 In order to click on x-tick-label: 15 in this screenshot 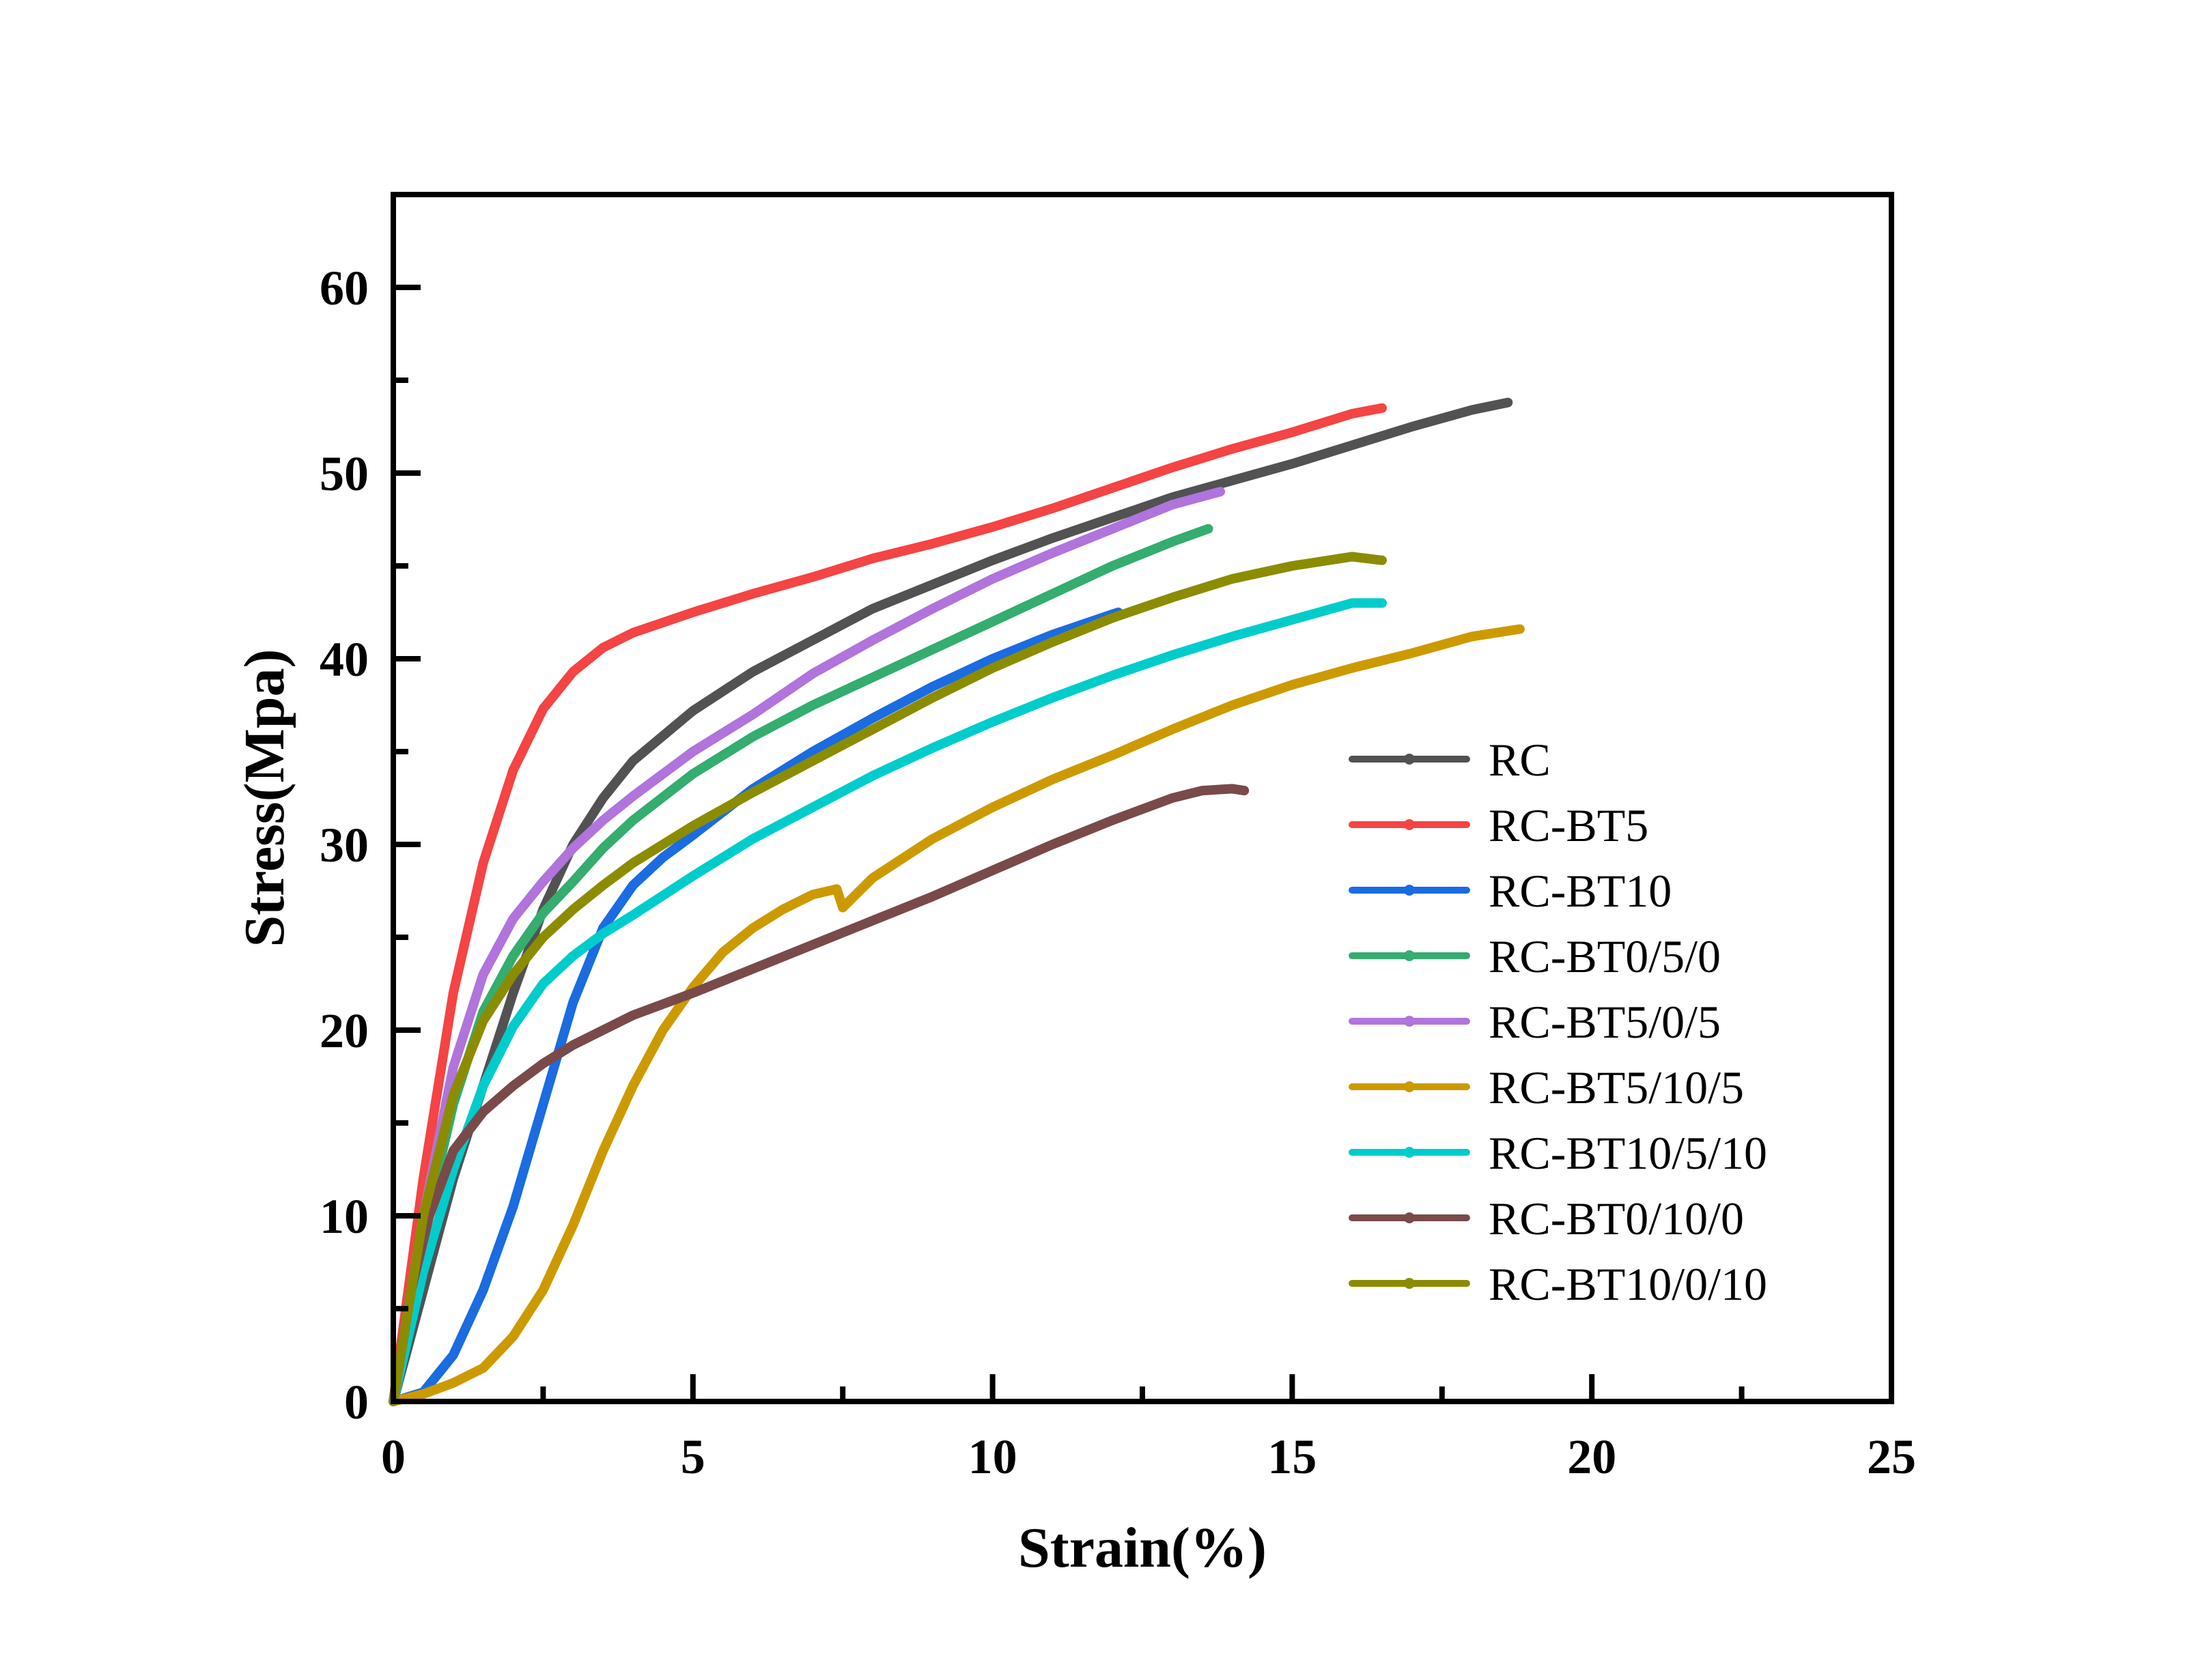, I will do `click(1292, 1456)`.